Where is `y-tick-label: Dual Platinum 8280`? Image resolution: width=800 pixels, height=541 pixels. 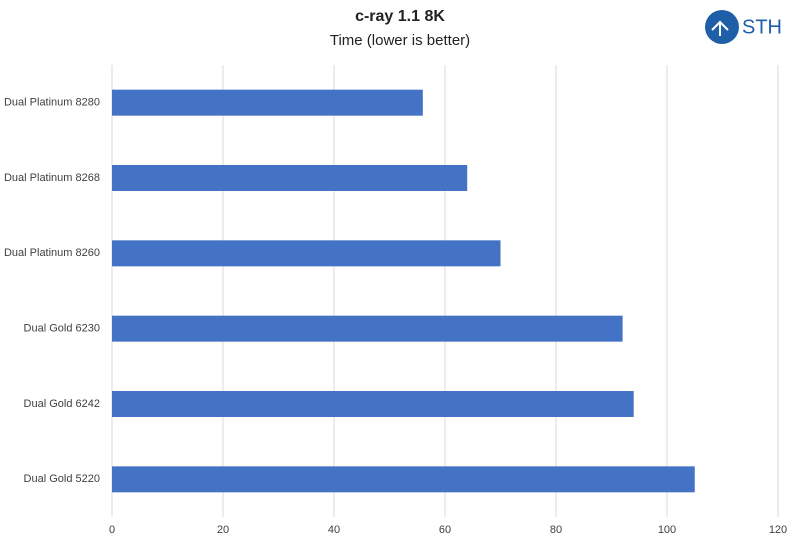
y-tick-label: Dual Platinum 8280 is located at coordinates (52, 103).